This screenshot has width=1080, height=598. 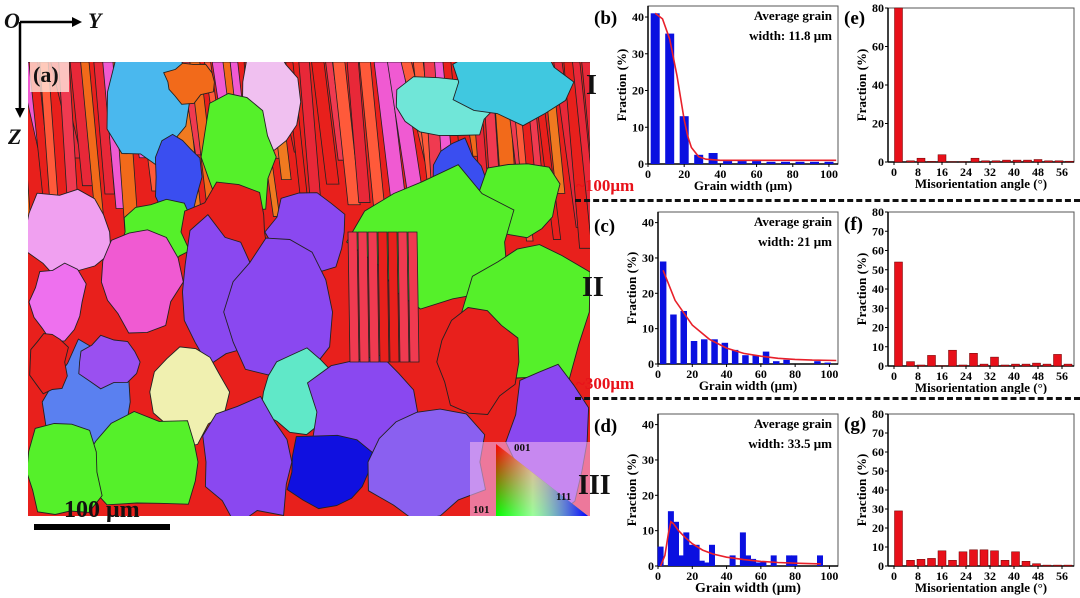 What do you see at coordinates (829, 576) in the screenshot?
I see `x-tick-label: 100` at bounding box center [829, 576].